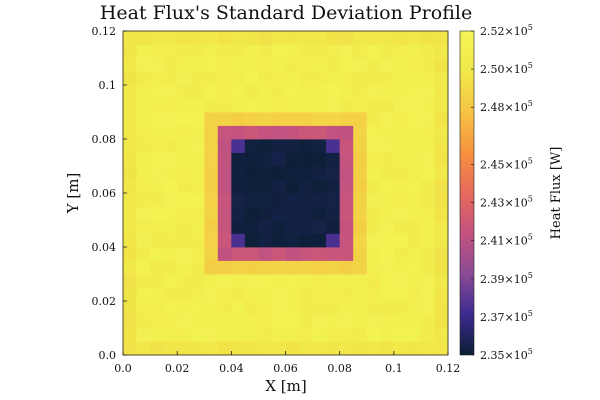  I want to click on x-axis: 0.0 0.02 0.04 0.06 0.08 0.1 0.12, so click(287, 363).